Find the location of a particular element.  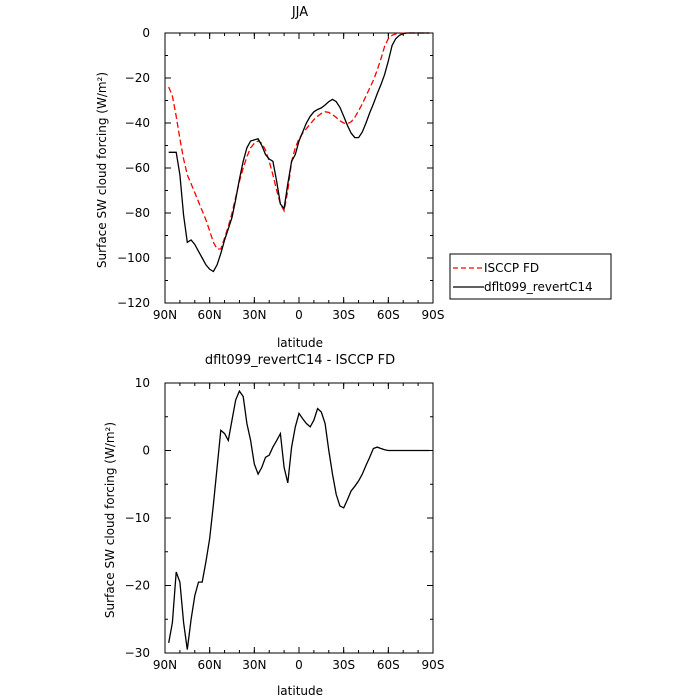

bottom-series-lines is located at coordinates (299, 519).